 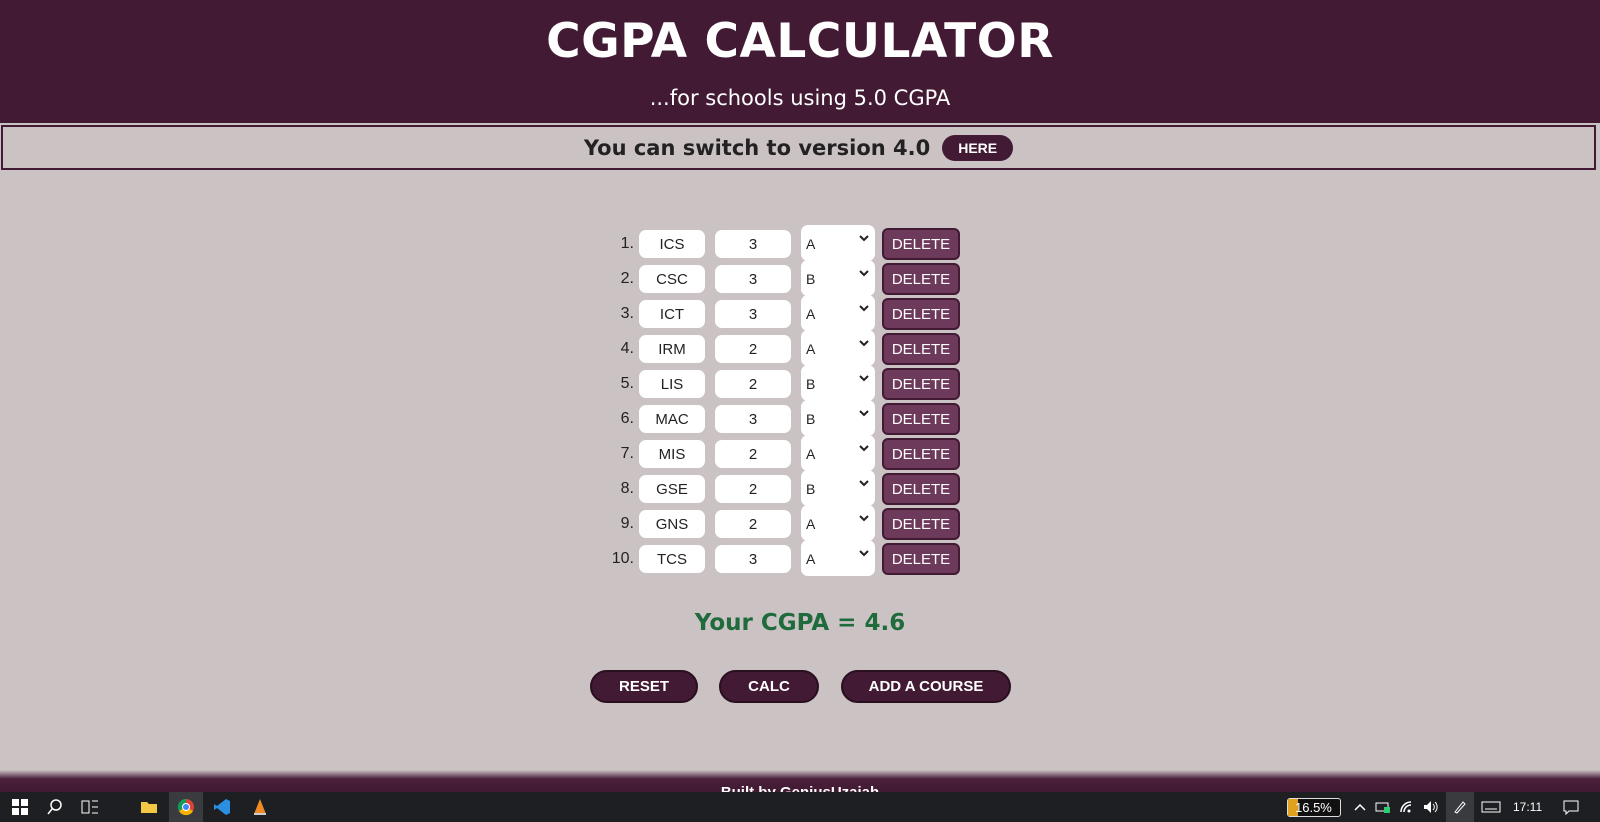 What do you see at coordinates (90, 807) in the screenshot?
I see `task-view-icon` at bounding box center [90, 807].